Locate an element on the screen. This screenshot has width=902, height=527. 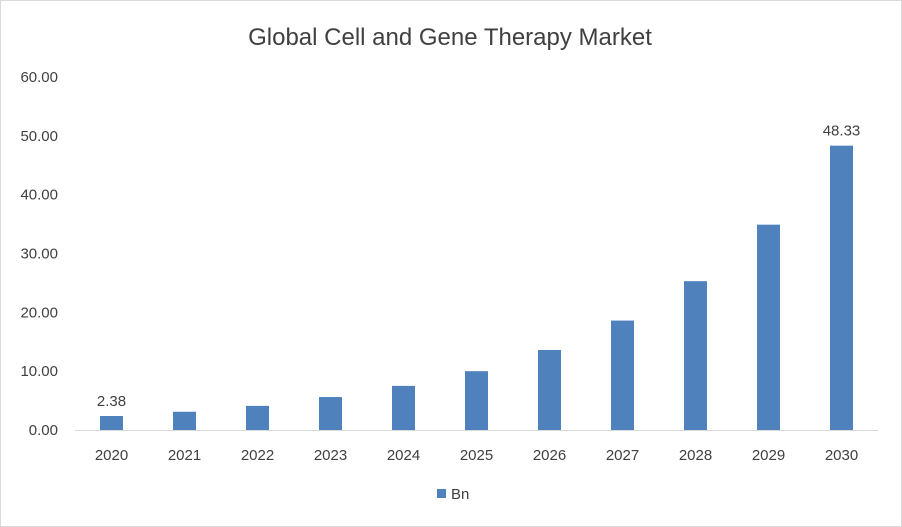
legend-swatch is located at coordinates (441, 493).